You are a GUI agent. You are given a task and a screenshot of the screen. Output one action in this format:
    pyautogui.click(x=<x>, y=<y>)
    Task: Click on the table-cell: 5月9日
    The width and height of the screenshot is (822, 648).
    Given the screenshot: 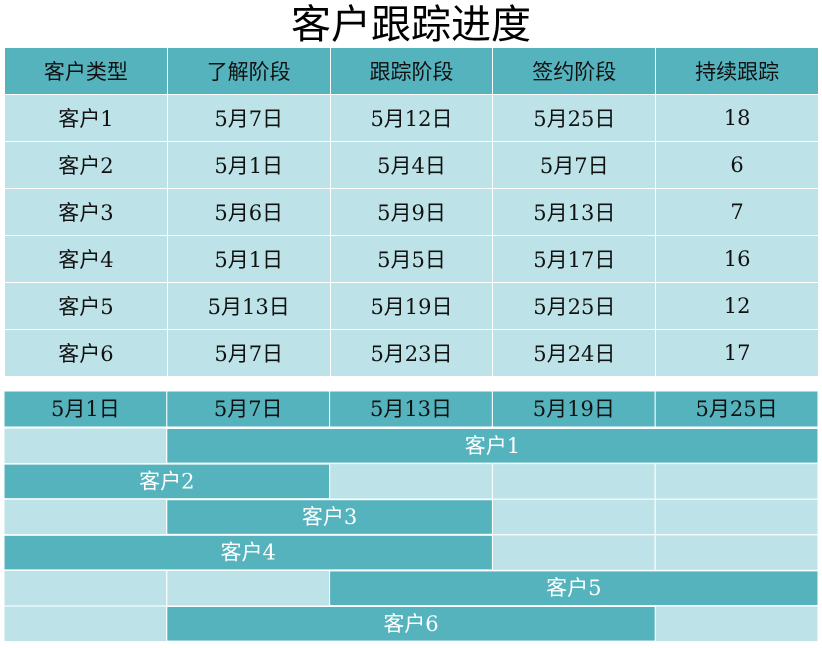 What is the action you would take?
    pyautogui.click(x=411, y=212)
    